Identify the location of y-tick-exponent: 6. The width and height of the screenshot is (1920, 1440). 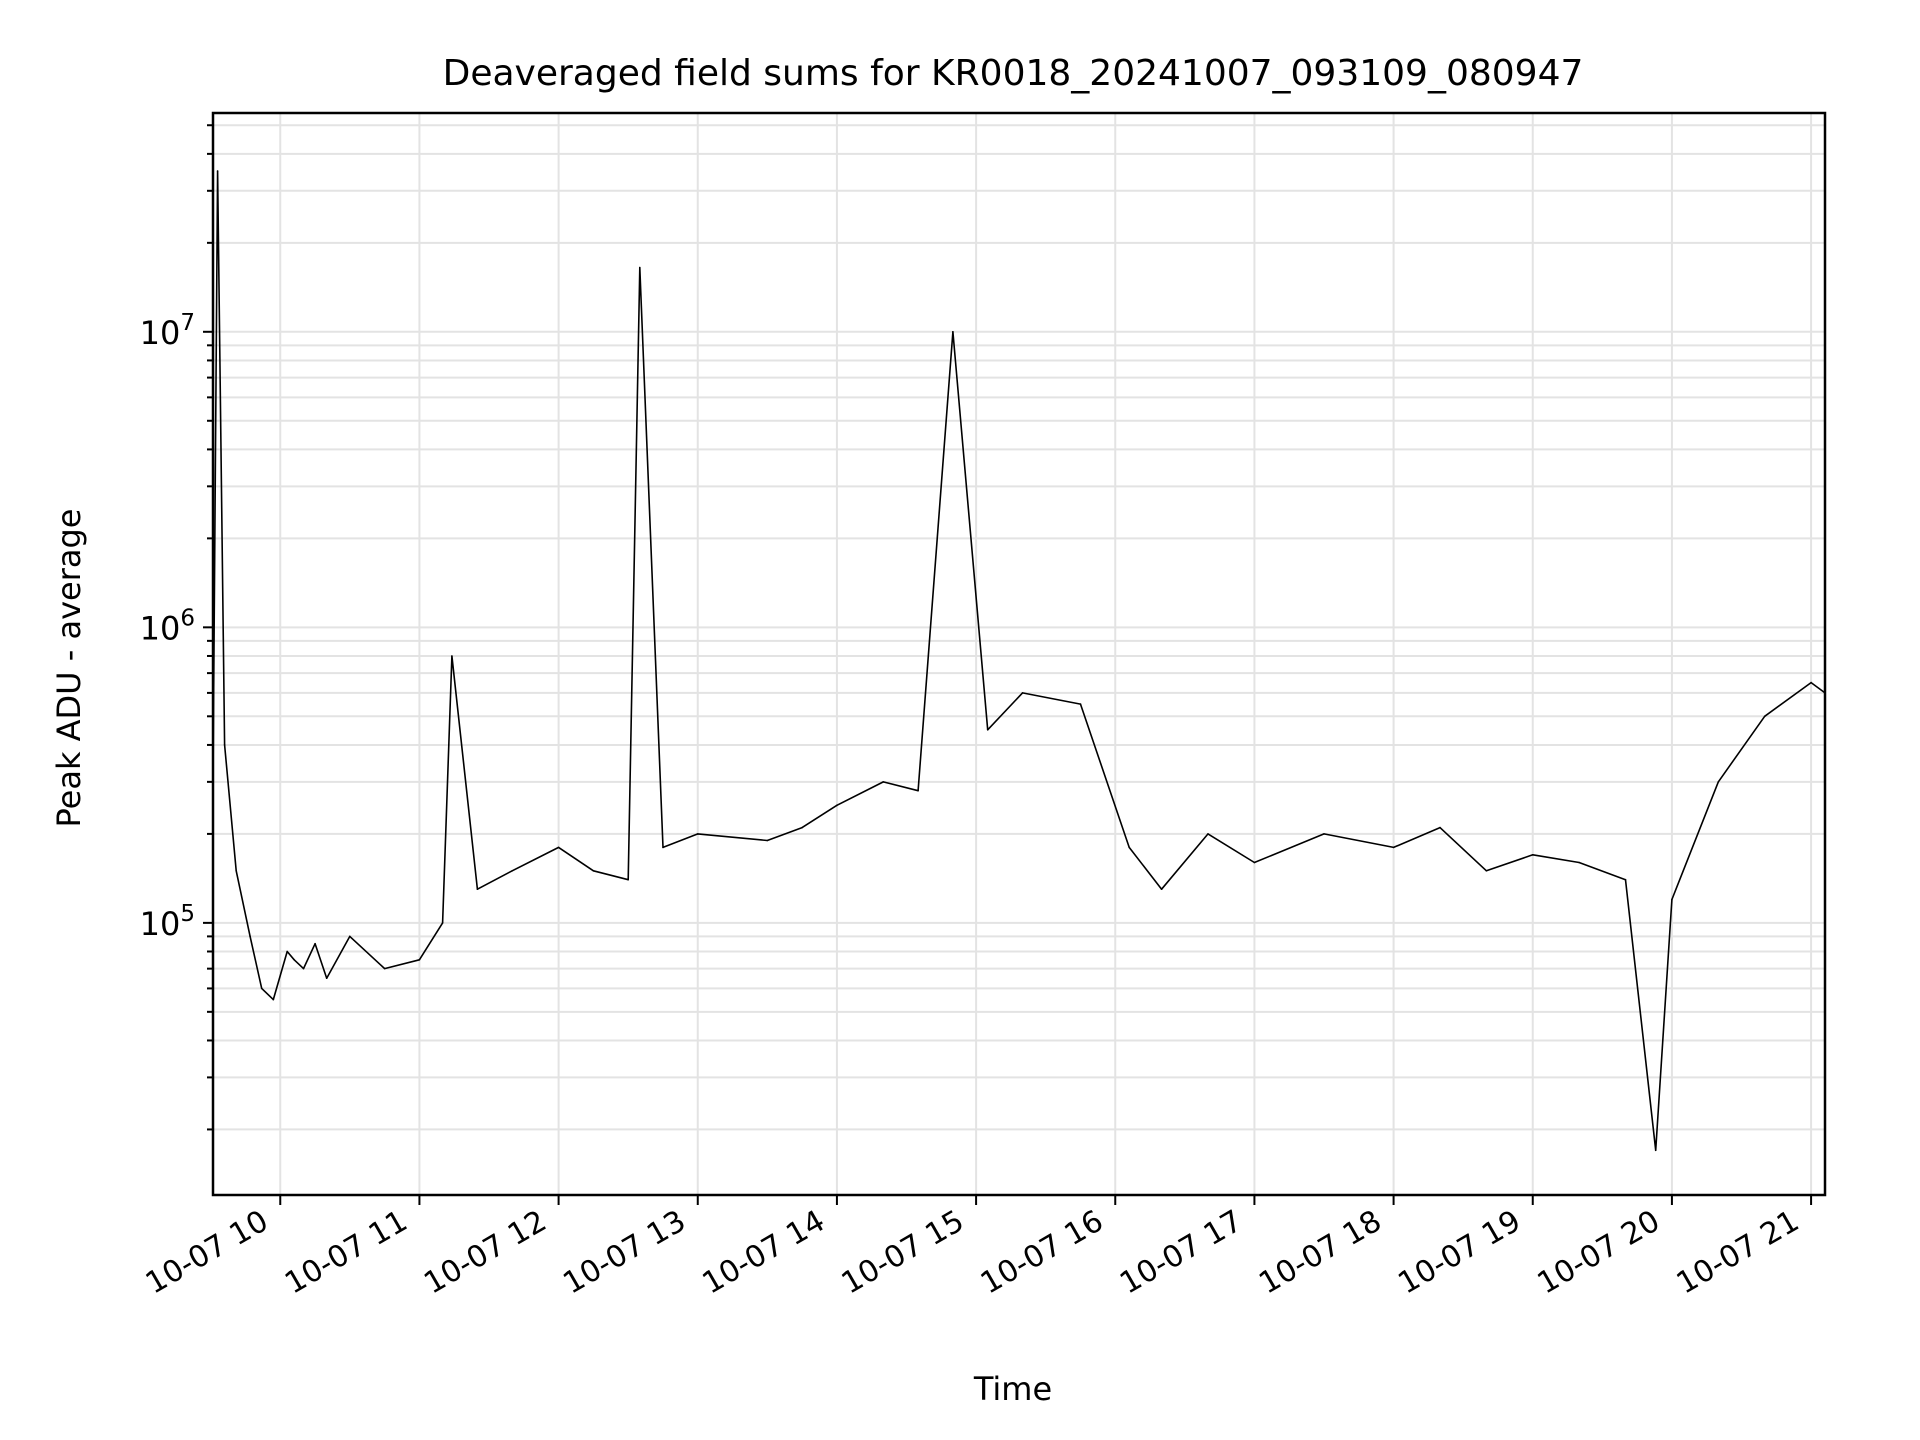
(187, 618).